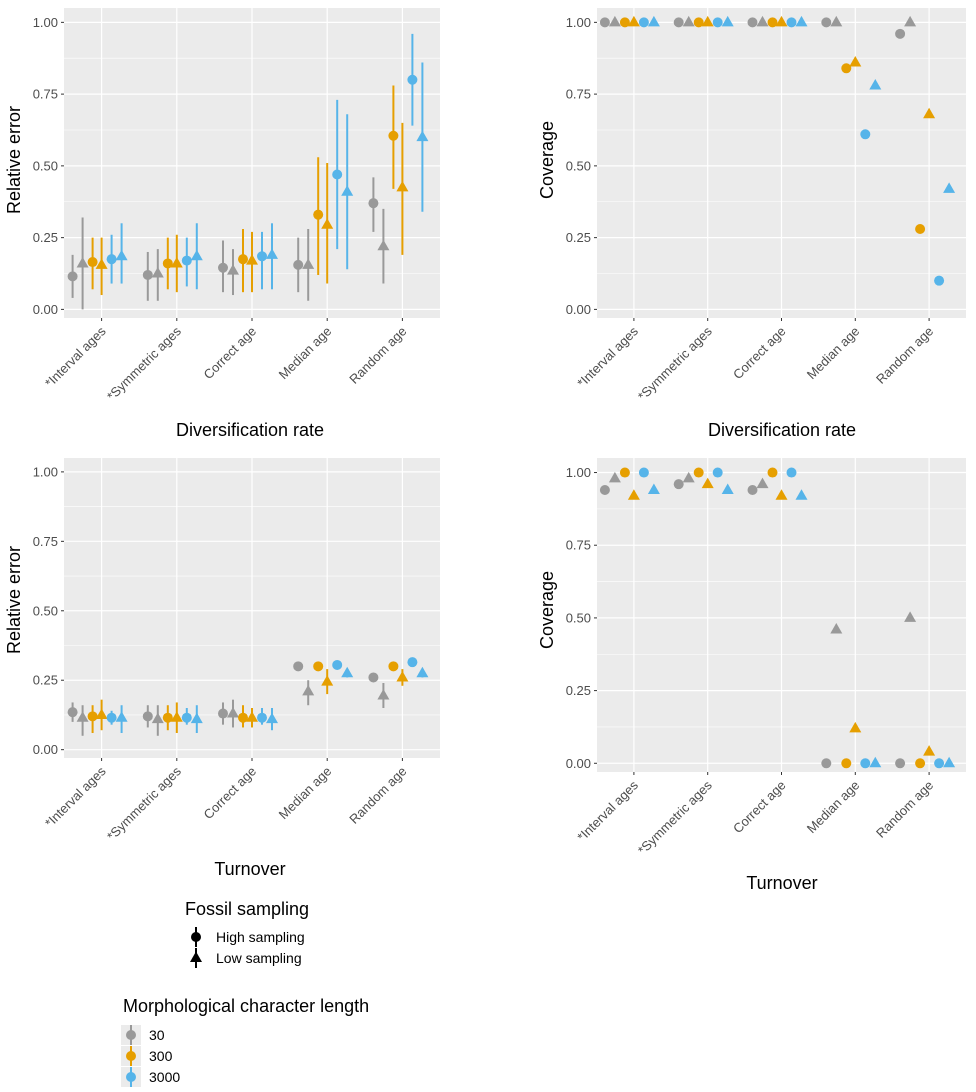 The image size is (976, 1092). I want to click on x-tick-label: *Symmetric ages, so click(675, 363).